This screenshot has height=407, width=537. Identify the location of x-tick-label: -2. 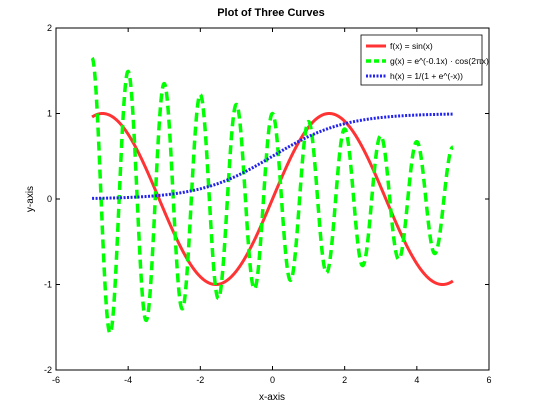
(200, 380).